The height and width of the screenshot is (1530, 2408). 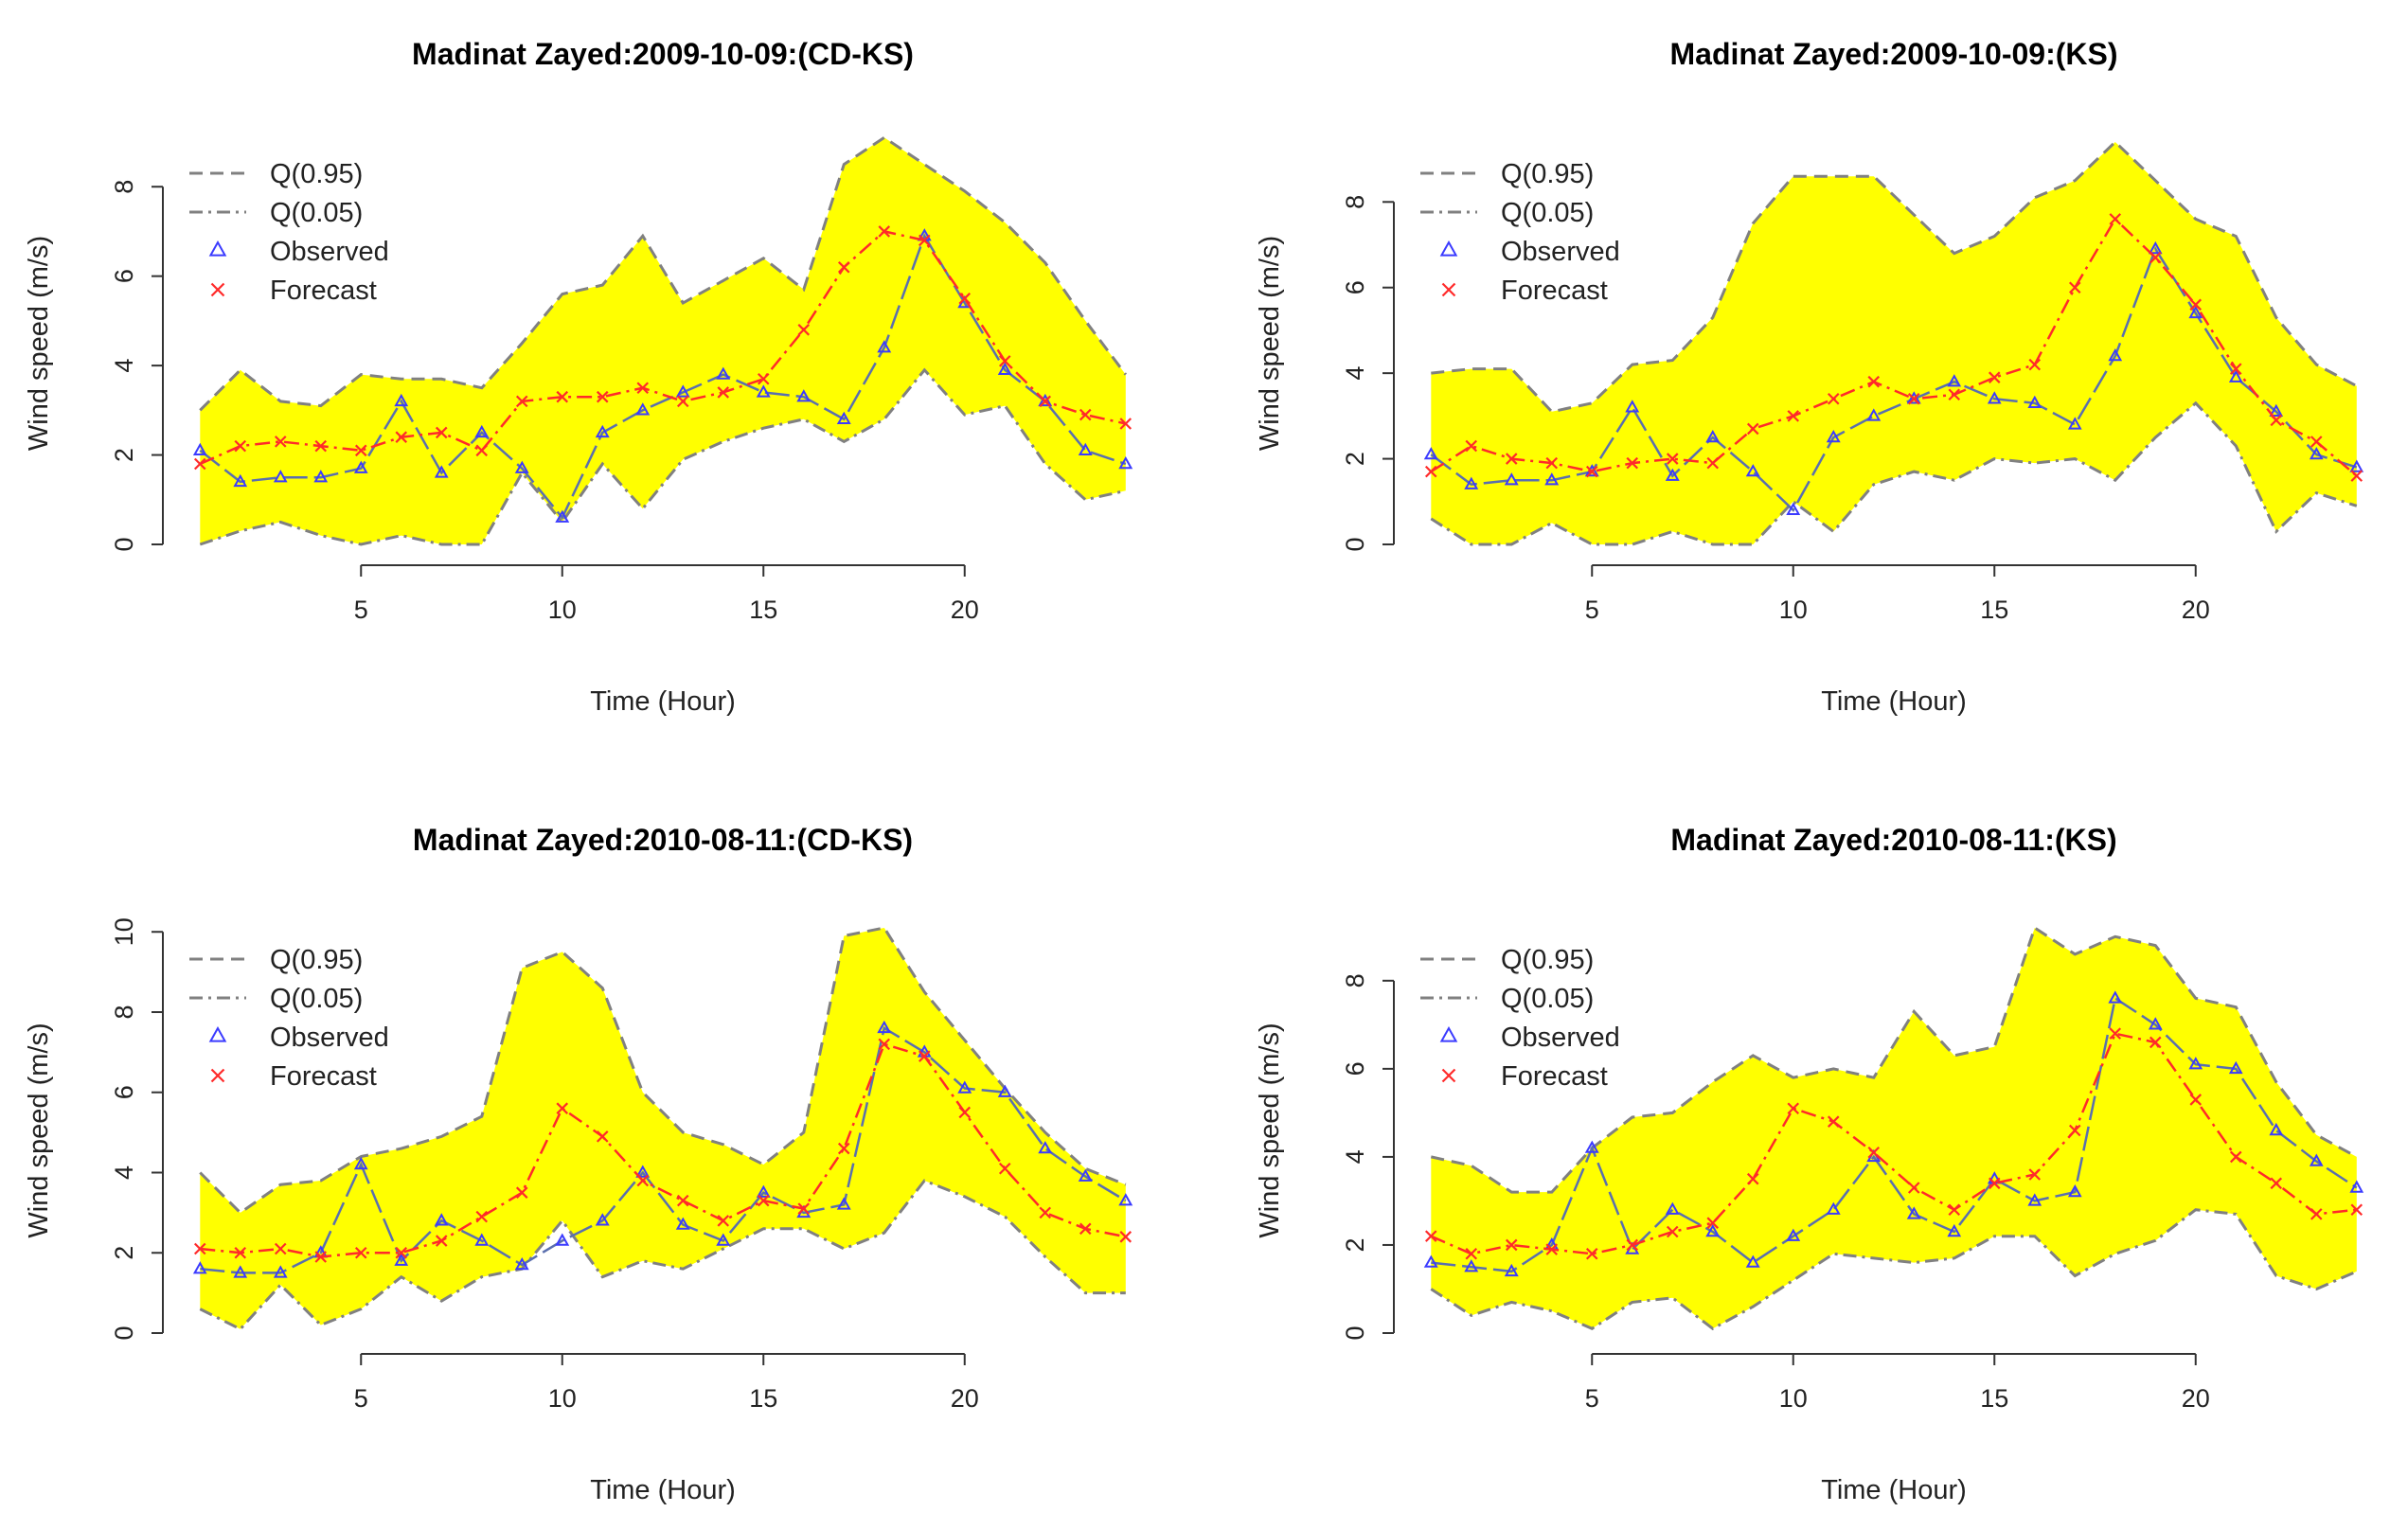 What do you see at coordinates (124, 1092) in the screenshot?
I see `y-tick-label: 6` at bounding box center [124, 1092].